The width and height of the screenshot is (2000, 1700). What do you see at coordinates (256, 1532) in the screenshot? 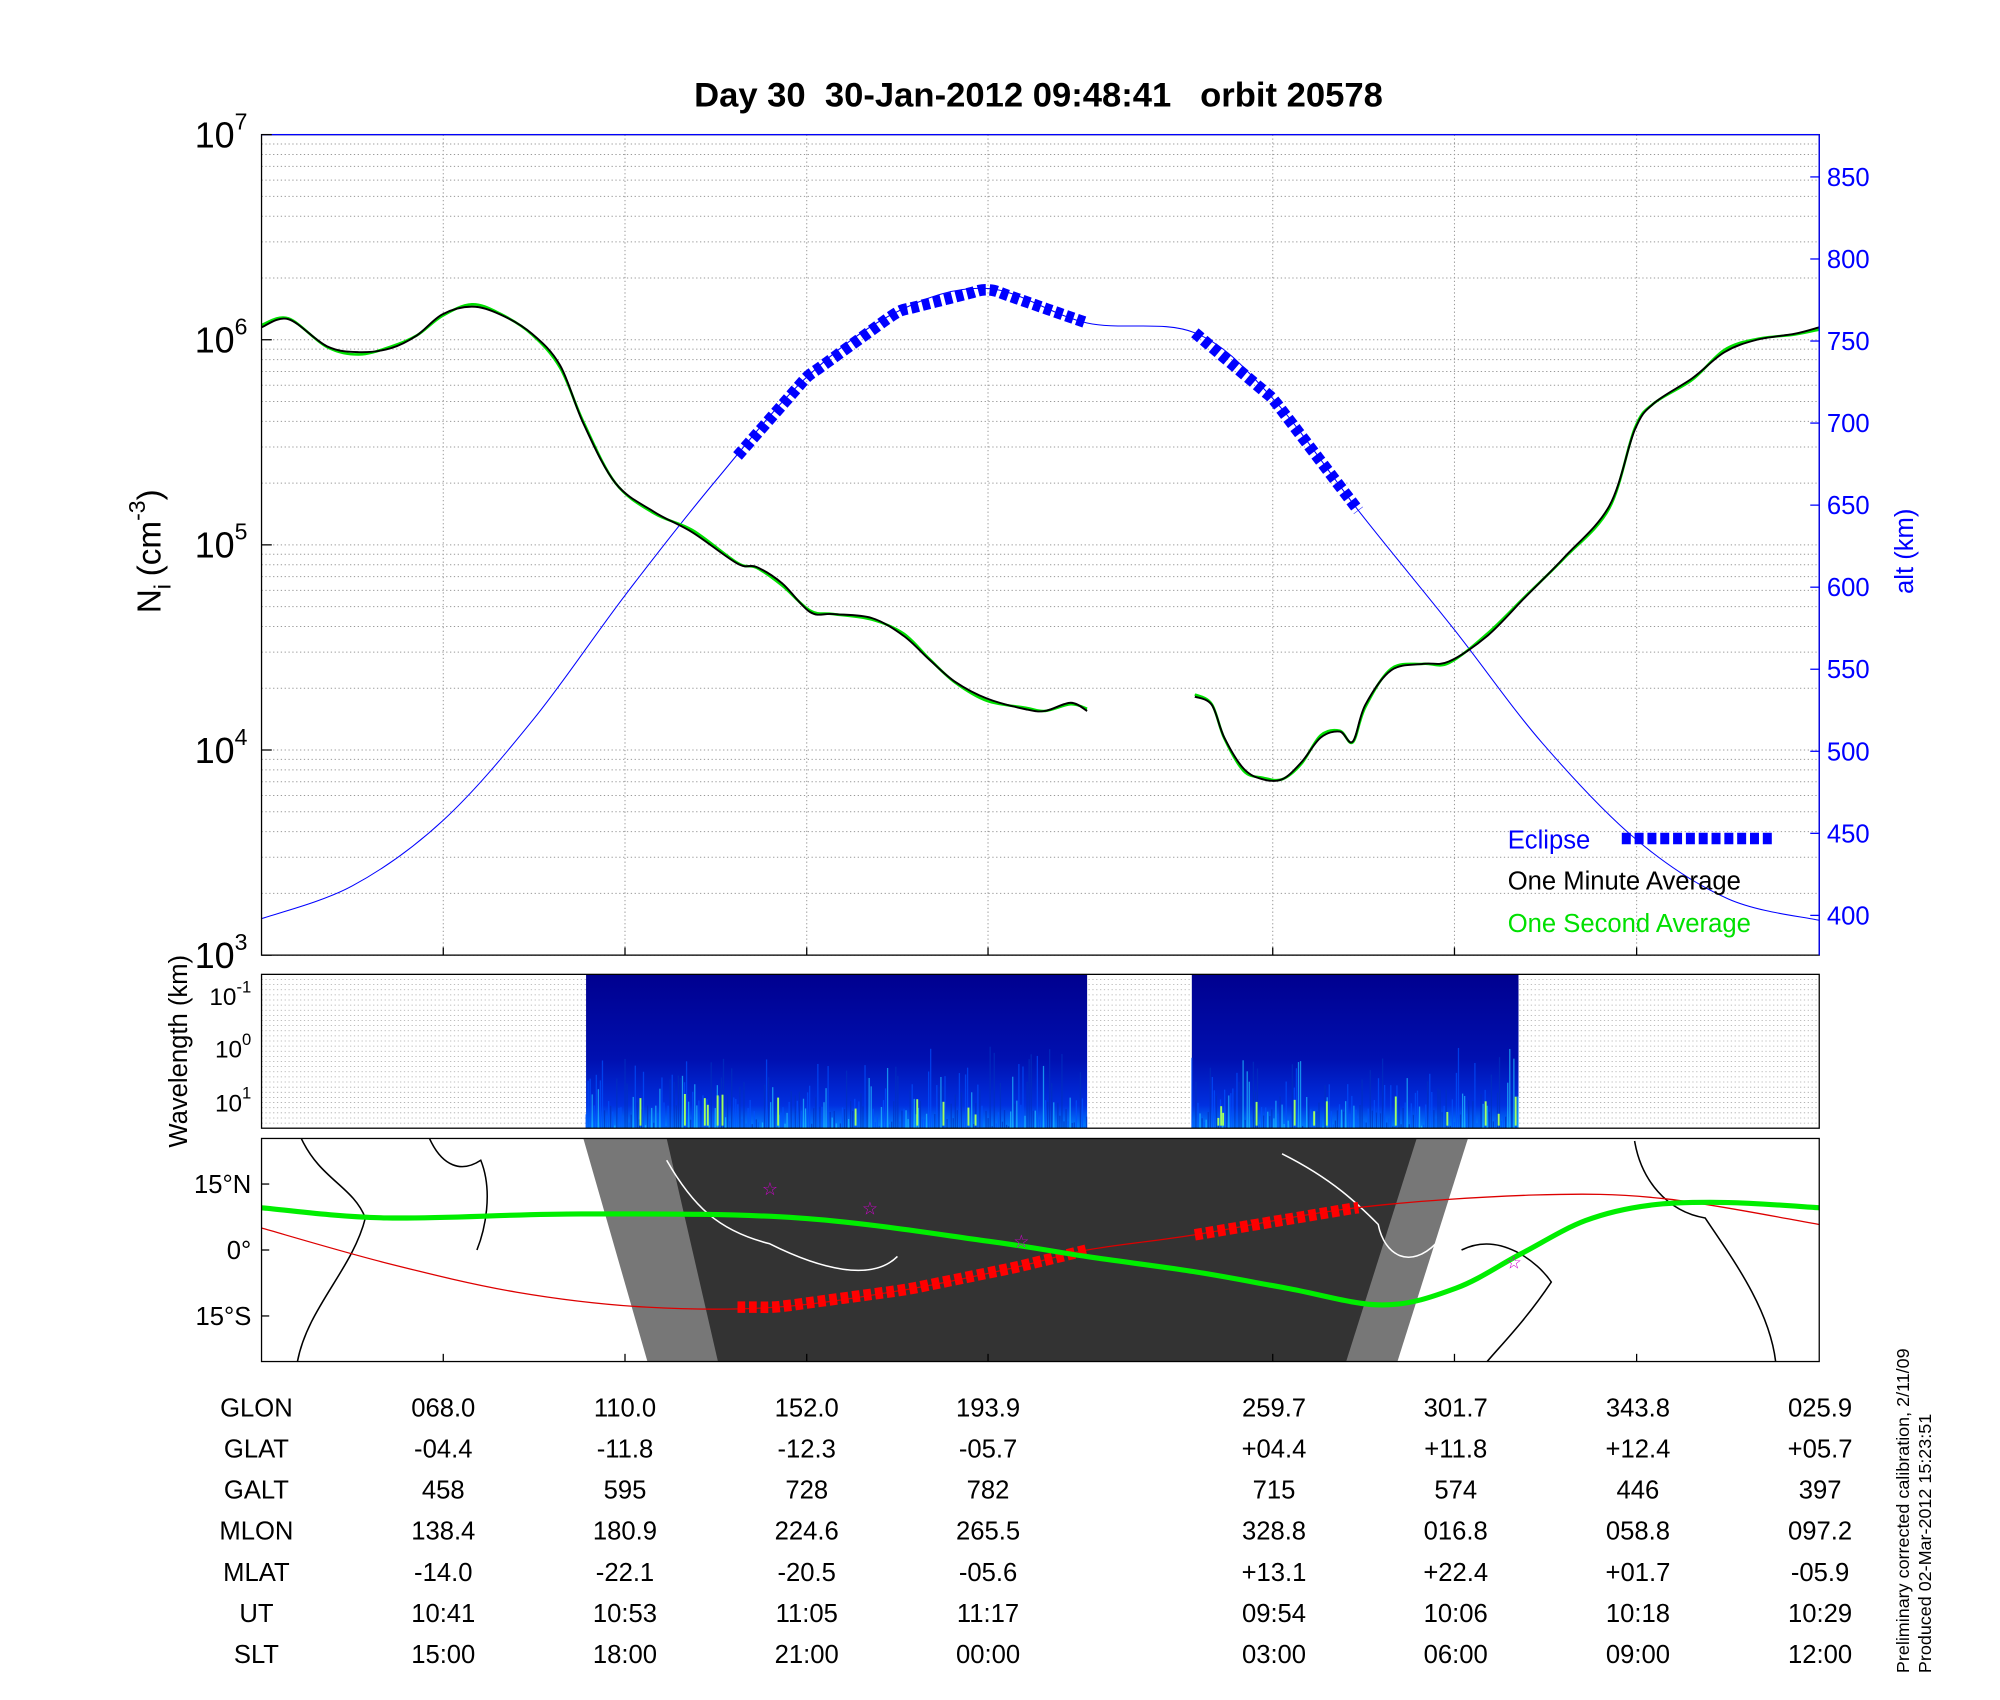
I see `table-row-label: MLON` at bounding box center [256, 1532].